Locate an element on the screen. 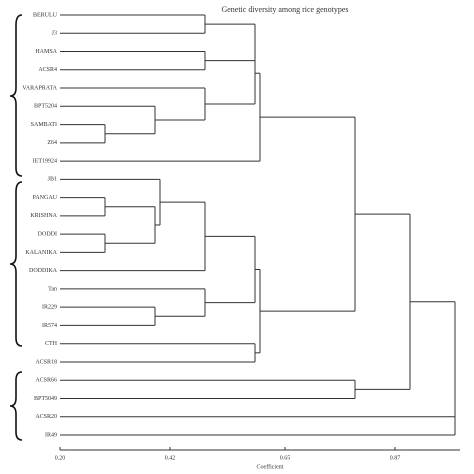  leaf-label: VARAPRATA is located at coordinates (39, 88).